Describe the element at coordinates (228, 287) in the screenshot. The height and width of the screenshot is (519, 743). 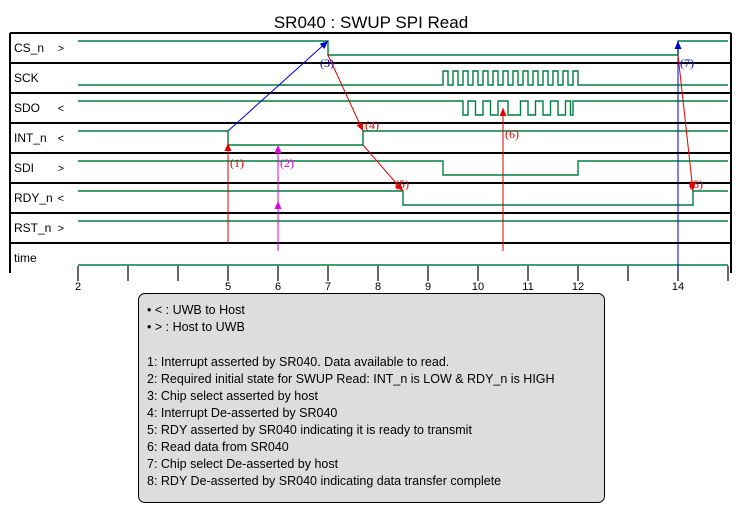
I see `axis-tick-label: 5` at that location.